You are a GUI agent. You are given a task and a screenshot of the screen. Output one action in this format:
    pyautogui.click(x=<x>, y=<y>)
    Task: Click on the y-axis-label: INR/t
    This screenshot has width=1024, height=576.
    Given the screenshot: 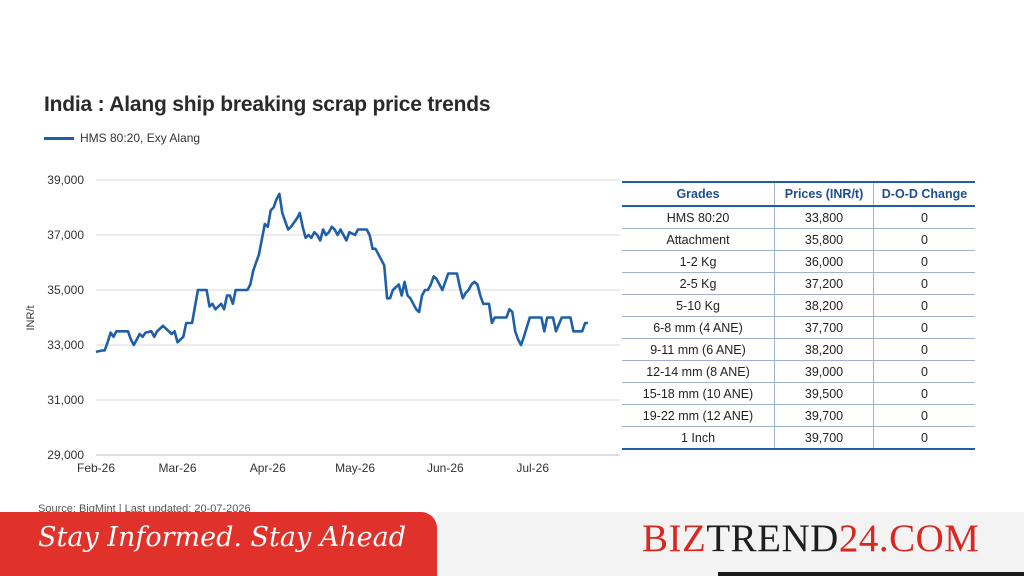 What is the action you would take?
    pyautogui.click(x=31, y=317)
    